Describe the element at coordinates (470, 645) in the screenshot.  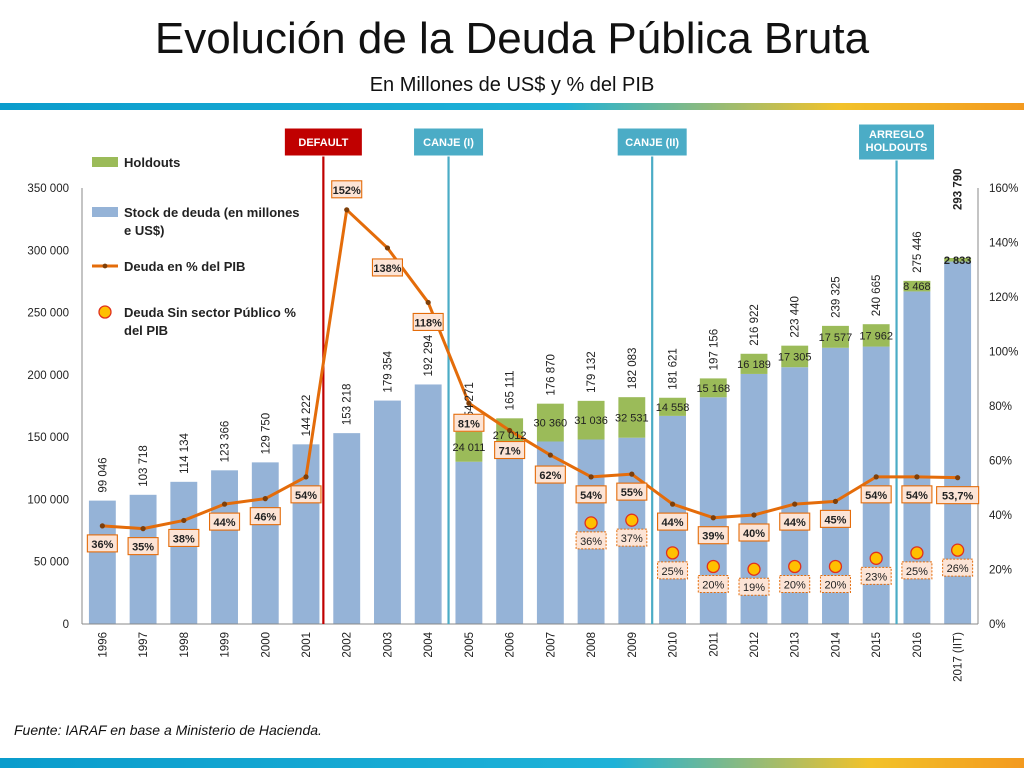
I see `x-tick-label: 2005` at that location.